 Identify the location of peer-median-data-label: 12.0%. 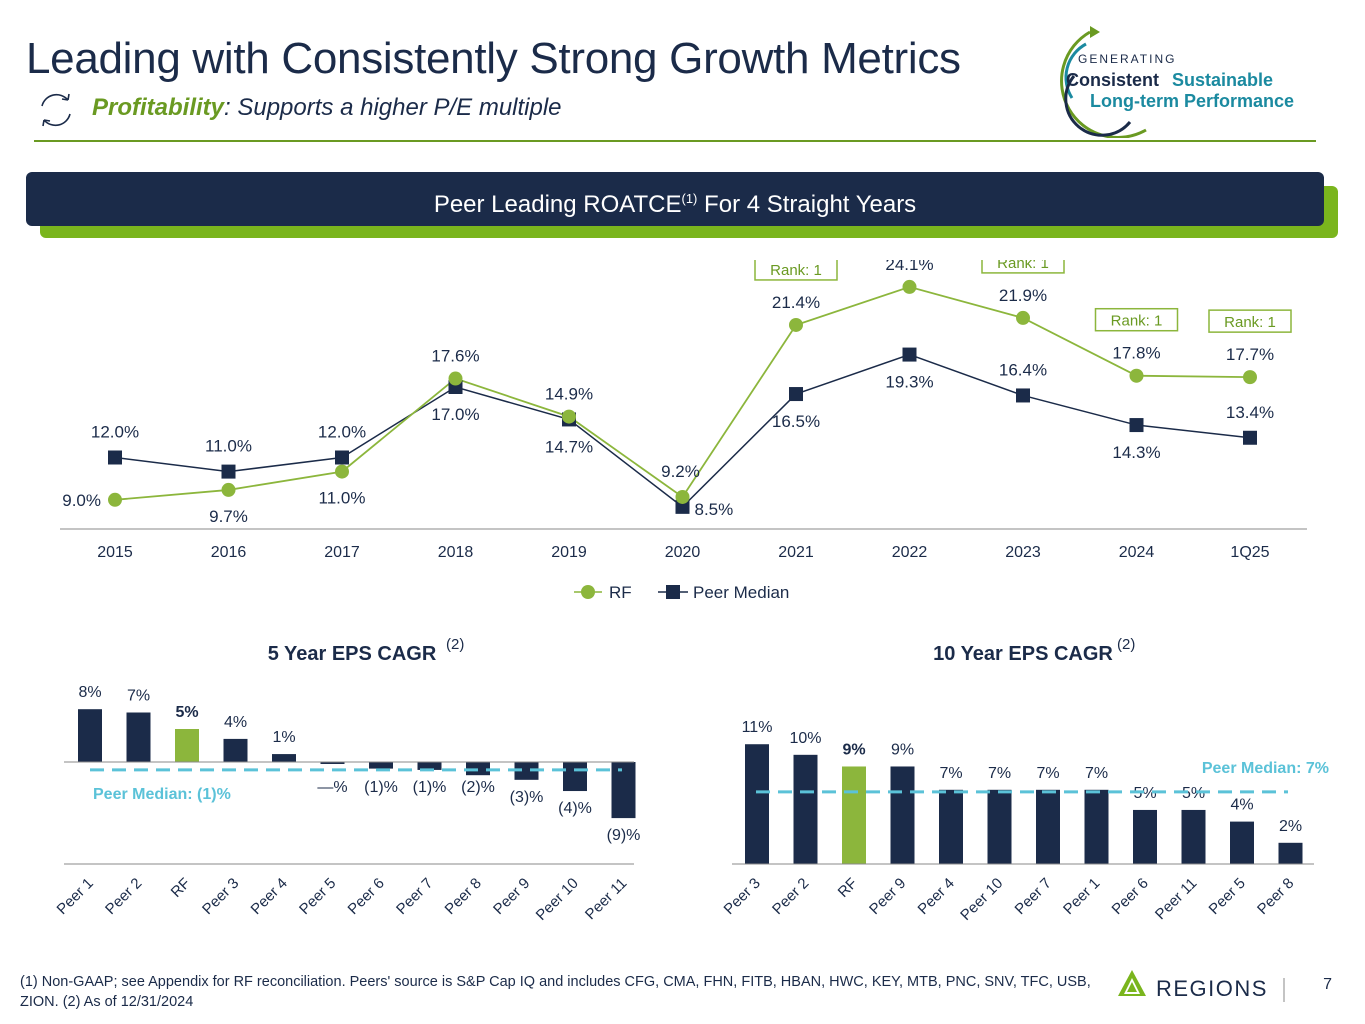
(115, 432).